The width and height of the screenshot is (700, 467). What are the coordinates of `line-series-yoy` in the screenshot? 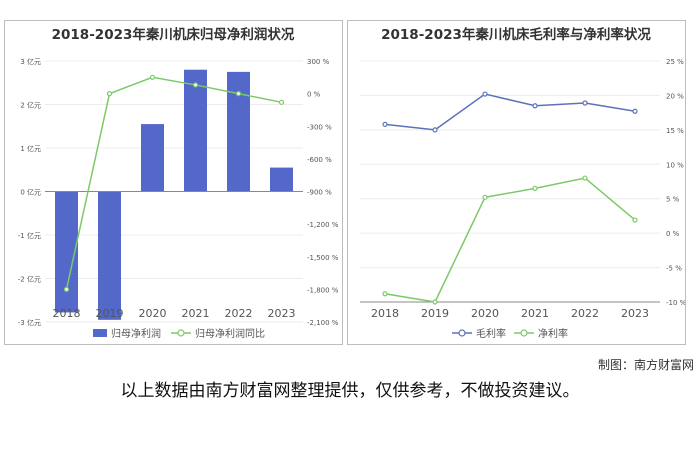 It's located at (173, 183).